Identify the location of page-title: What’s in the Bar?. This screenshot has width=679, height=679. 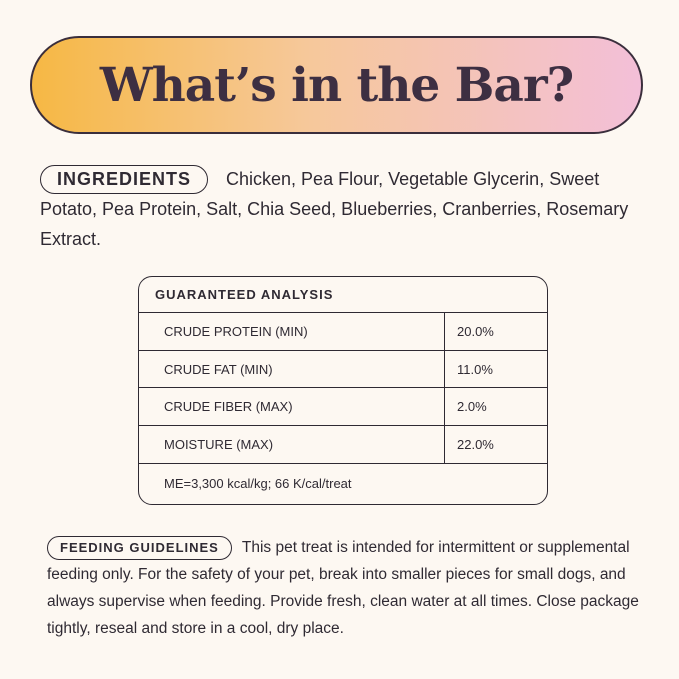
(336, 85).